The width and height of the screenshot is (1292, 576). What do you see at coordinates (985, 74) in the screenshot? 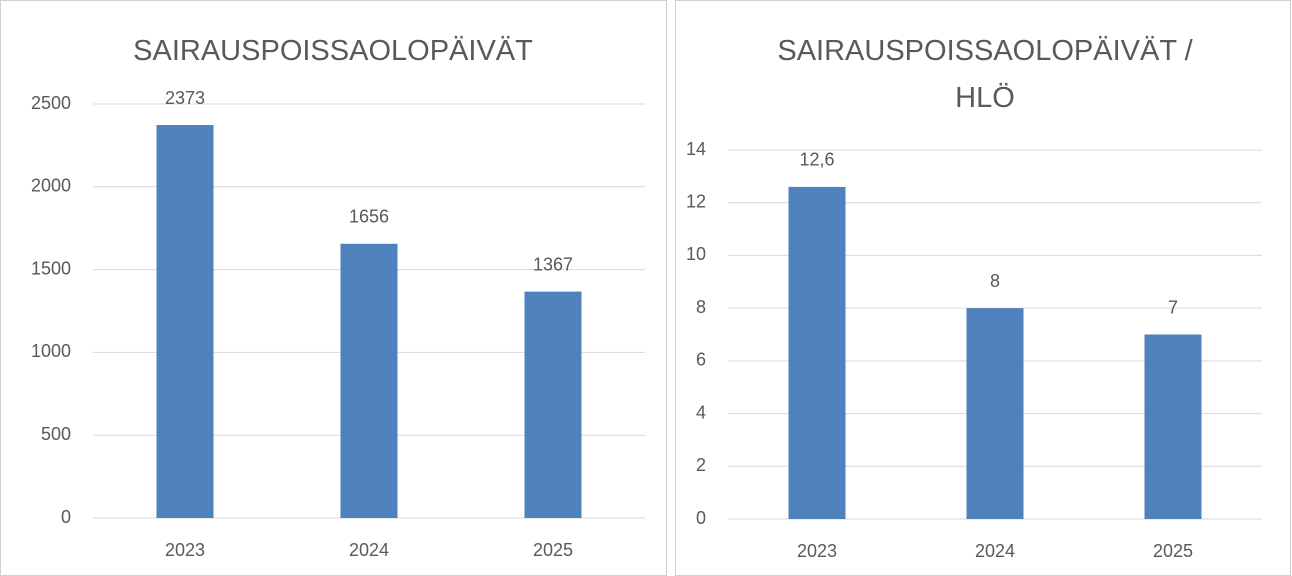
I see `chart-title: SAIRAUSPOISSAOLOPÄIVÄT / HLÖ` at bounding box center [985, 74].